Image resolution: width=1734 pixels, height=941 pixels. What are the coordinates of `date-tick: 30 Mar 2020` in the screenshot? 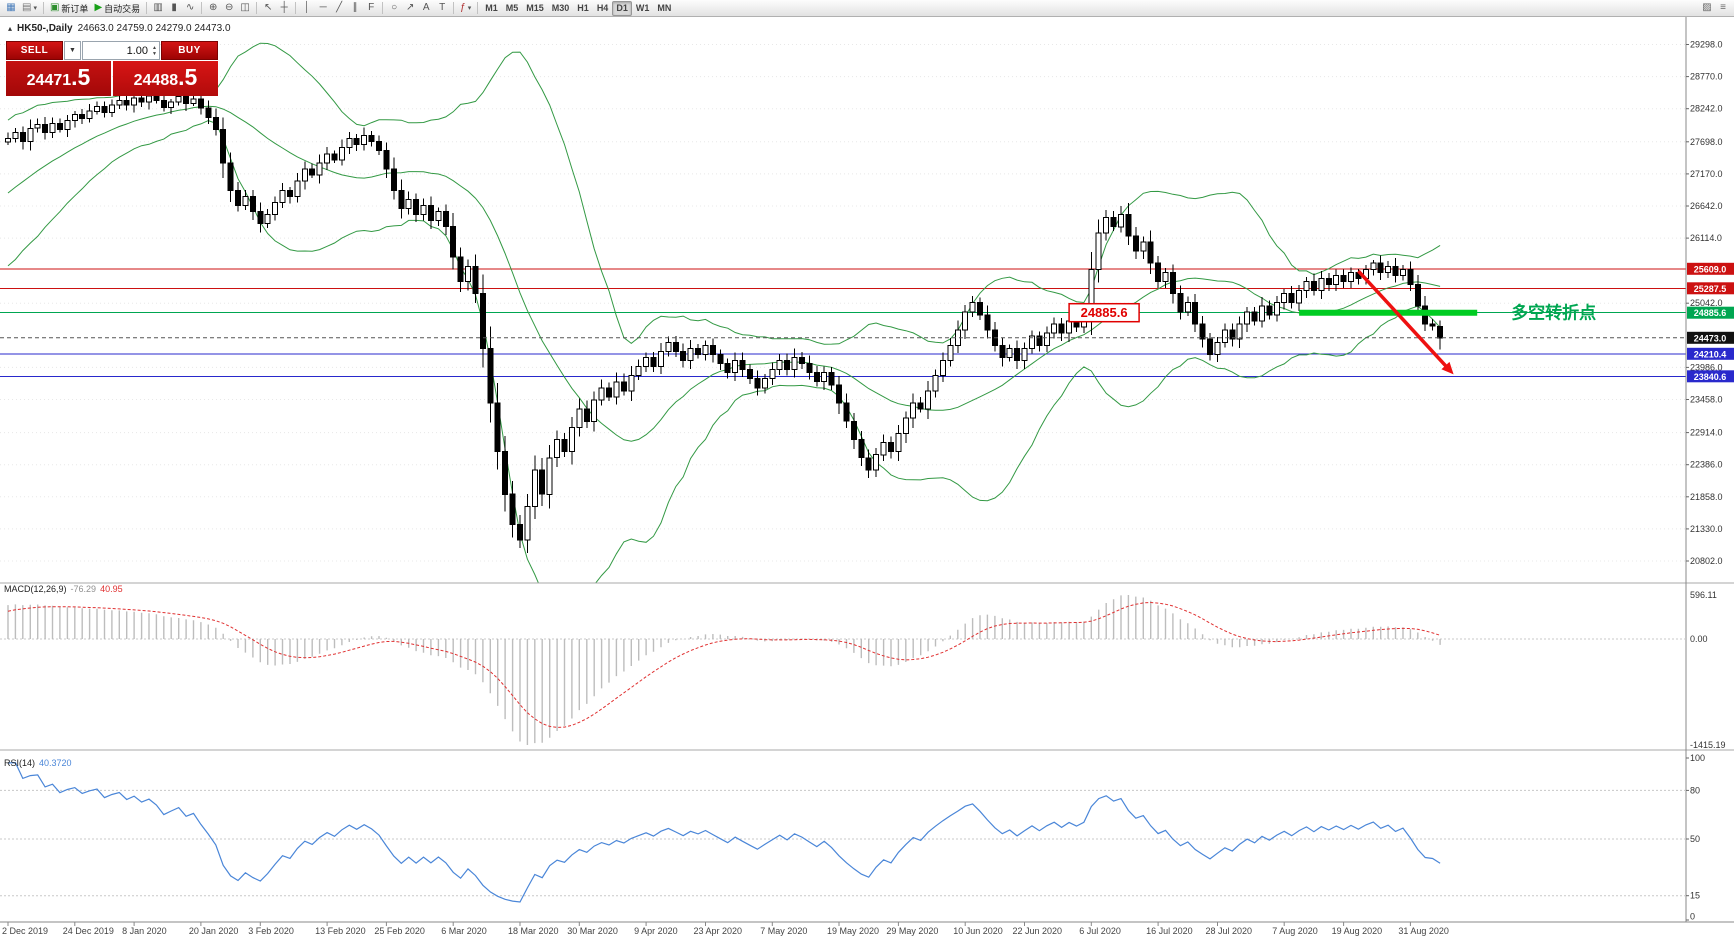 It's located at (592, 931).